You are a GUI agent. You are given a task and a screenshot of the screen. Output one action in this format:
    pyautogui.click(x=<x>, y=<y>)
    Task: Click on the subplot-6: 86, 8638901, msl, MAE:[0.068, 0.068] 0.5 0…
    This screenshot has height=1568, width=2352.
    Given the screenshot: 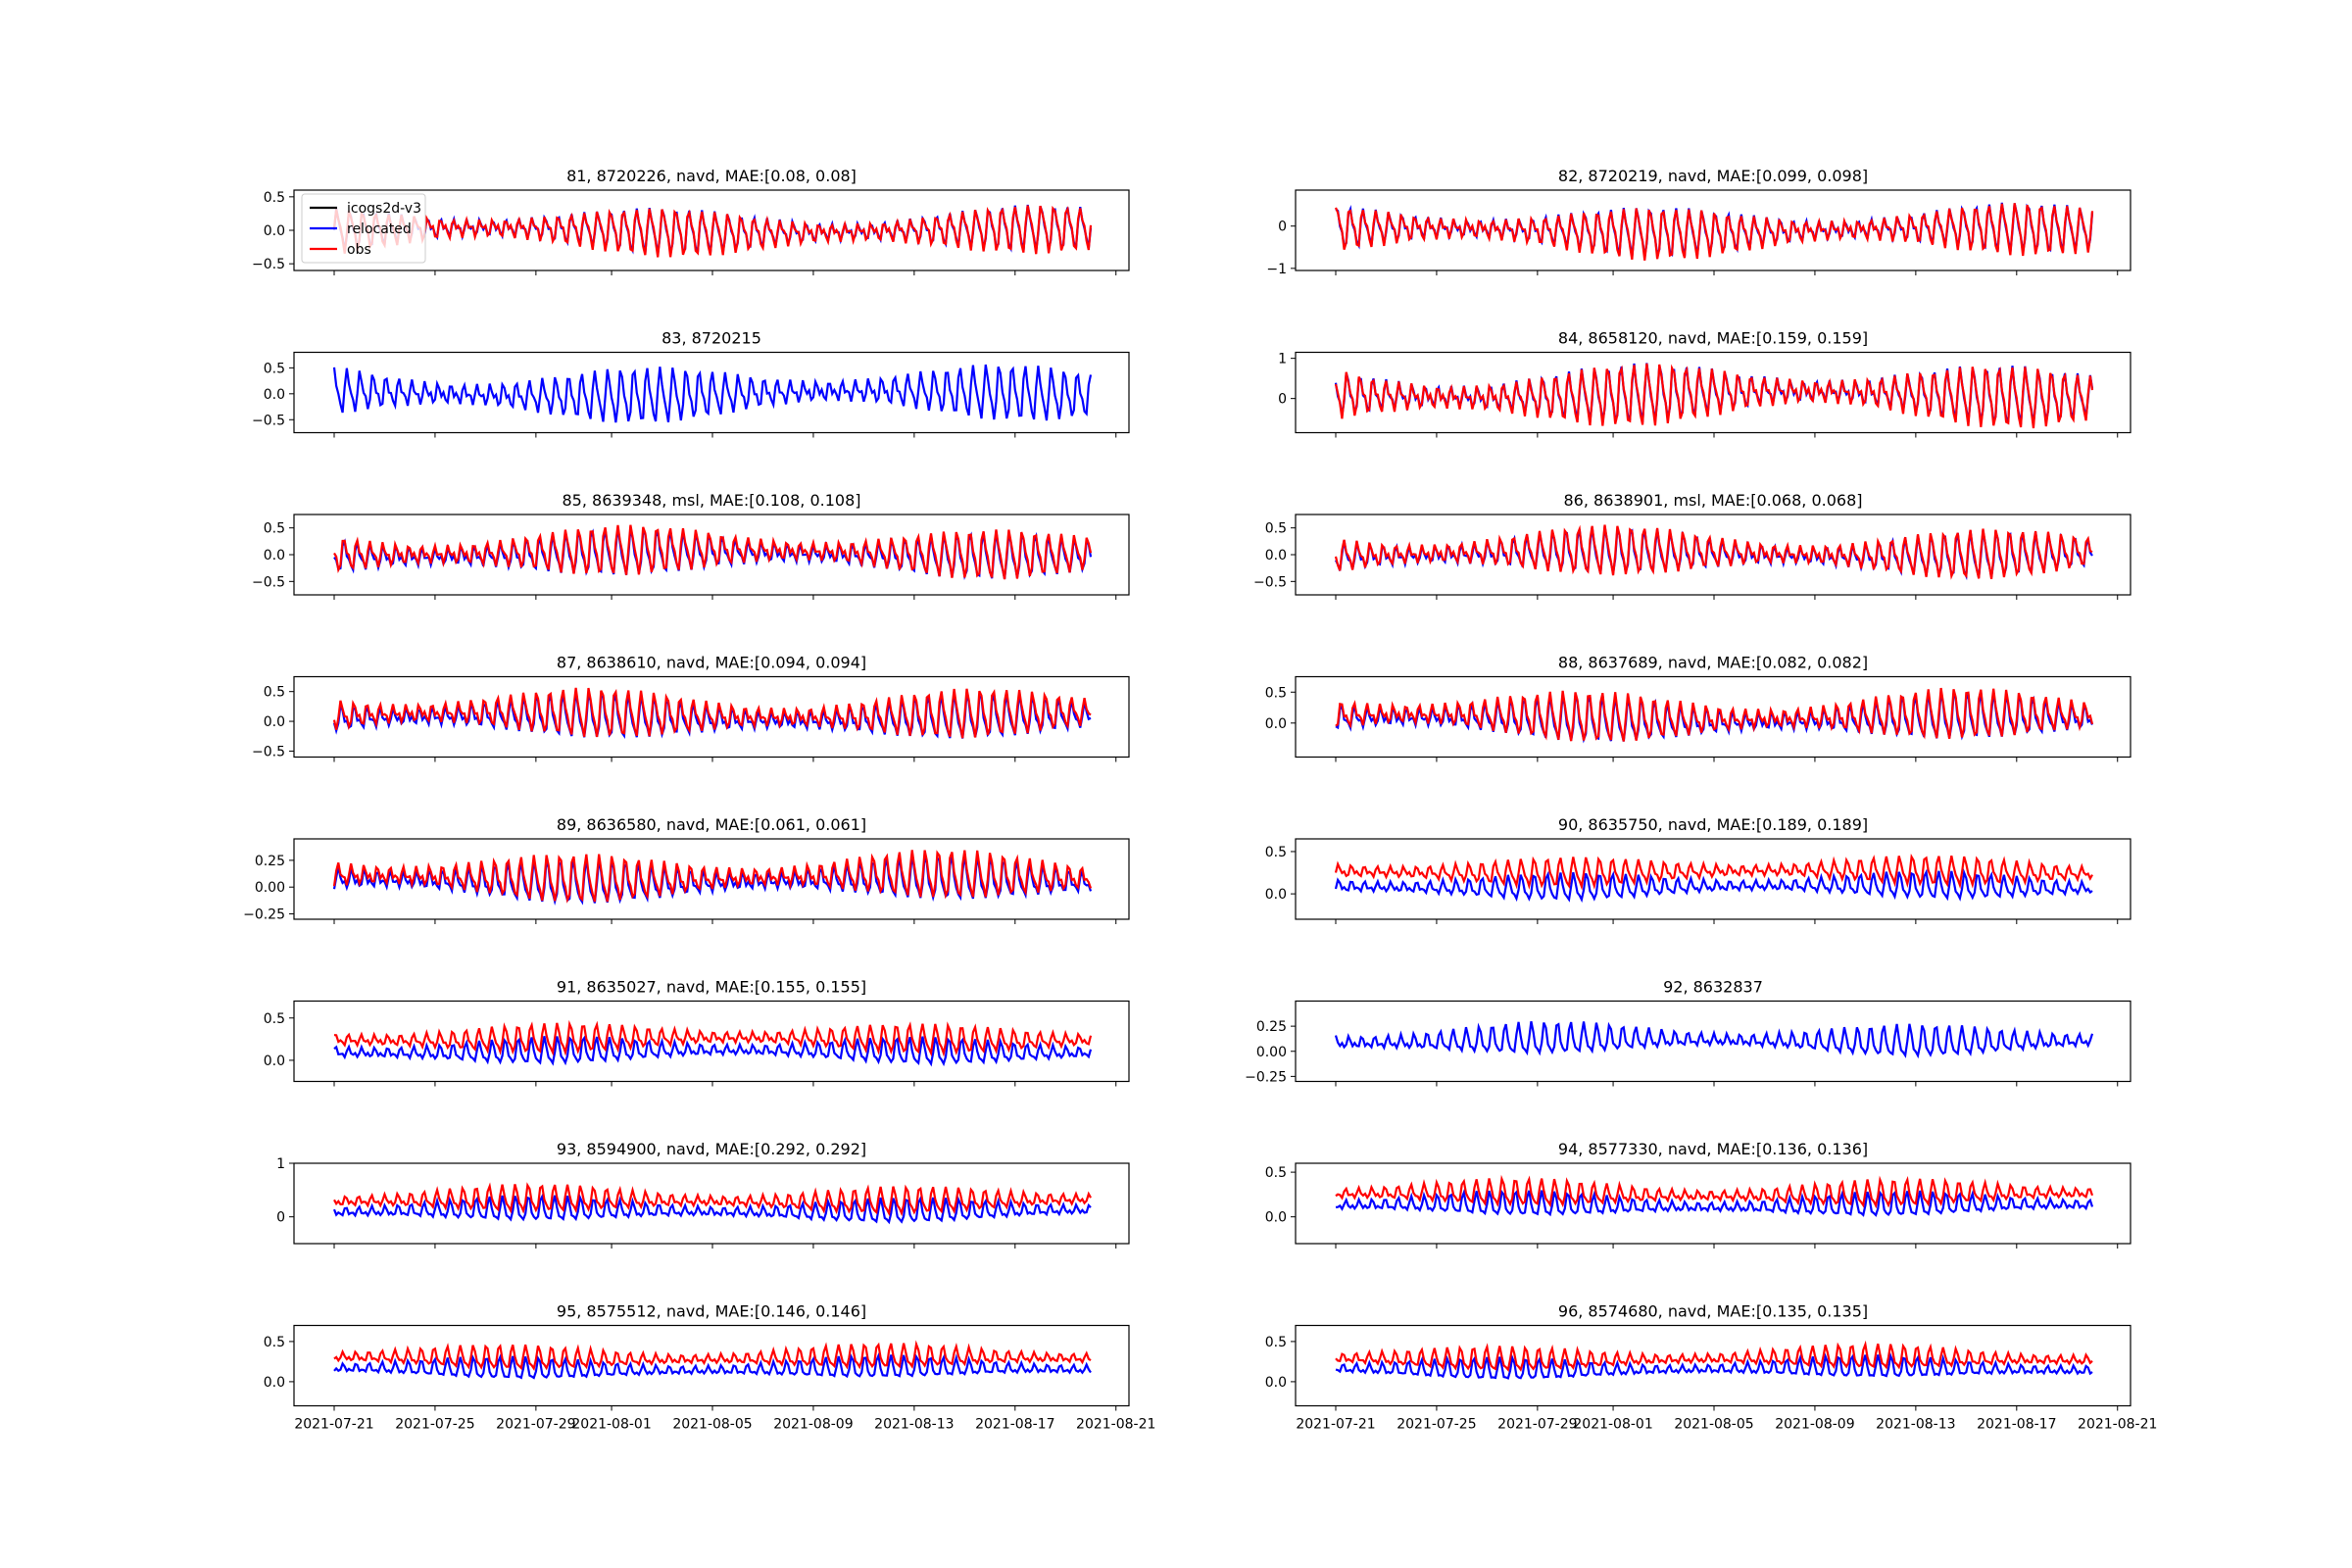 What is the action you would take?
    pyautogui.click(x=1692, y=545)
    